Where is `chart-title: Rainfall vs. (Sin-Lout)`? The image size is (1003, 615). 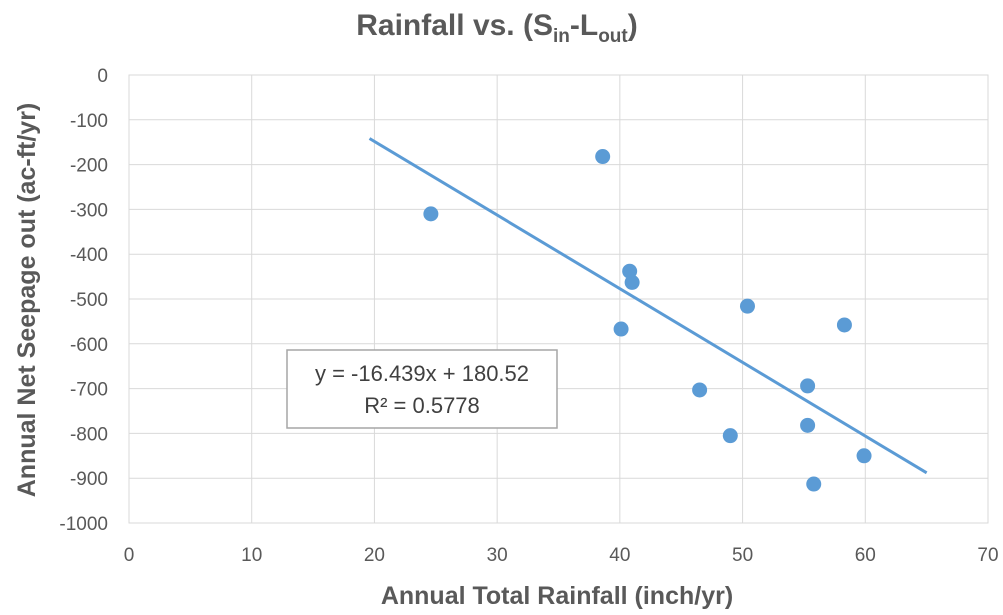 chart-title: Rainfall vs. (Sin-Lout) is located at coordinates (497, 28).